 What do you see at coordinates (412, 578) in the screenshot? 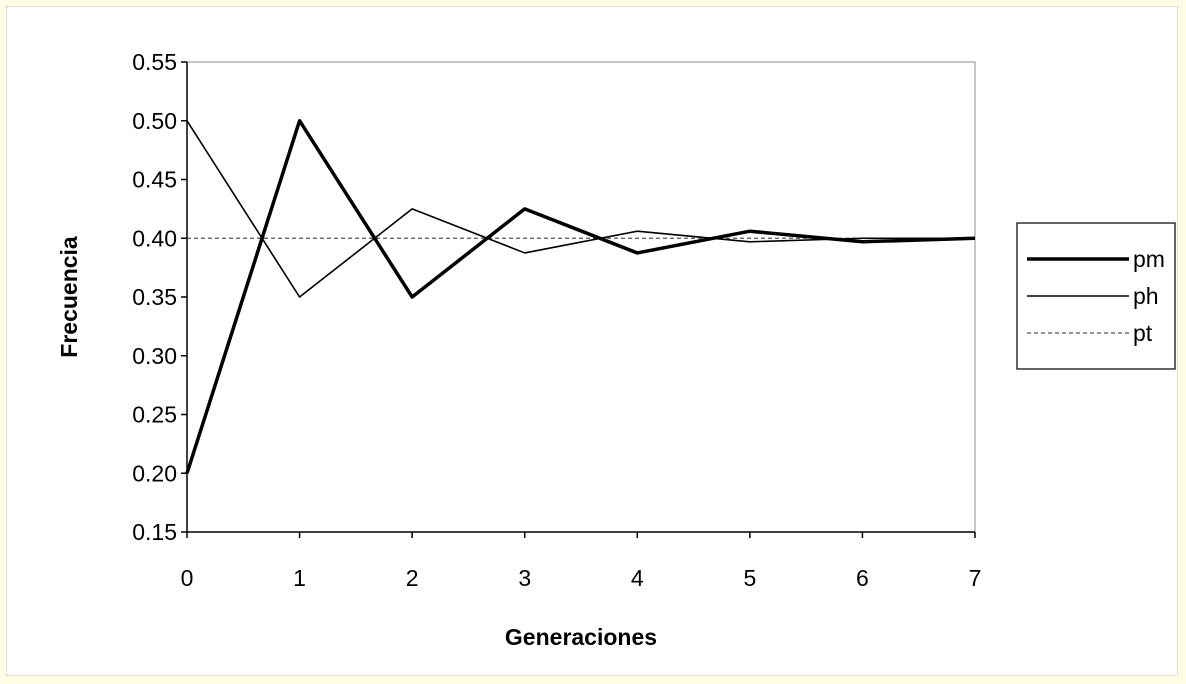
I see `x-tick-label: 2` at bounding box center [412, 578].